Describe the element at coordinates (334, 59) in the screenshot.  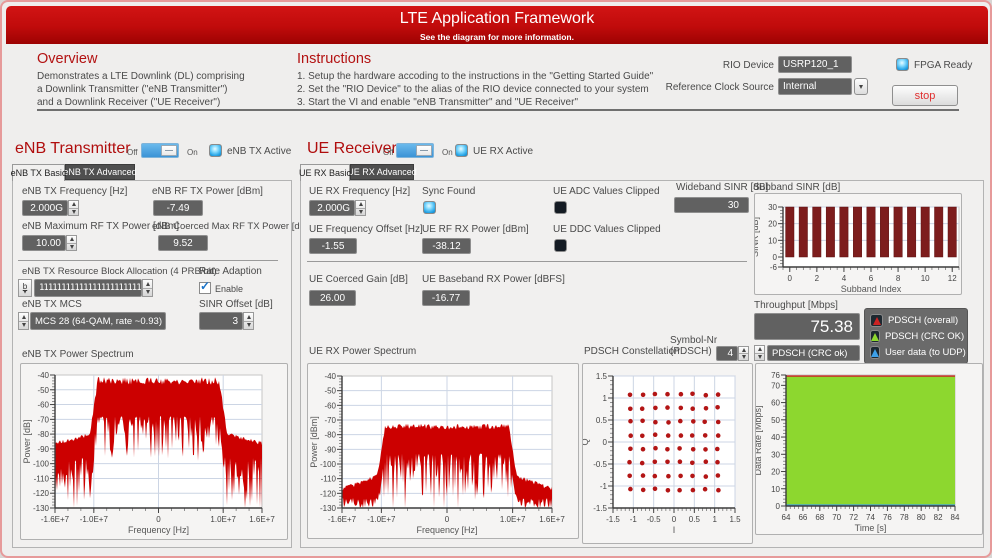
I see `instructions-heading: Instructions` at that location.